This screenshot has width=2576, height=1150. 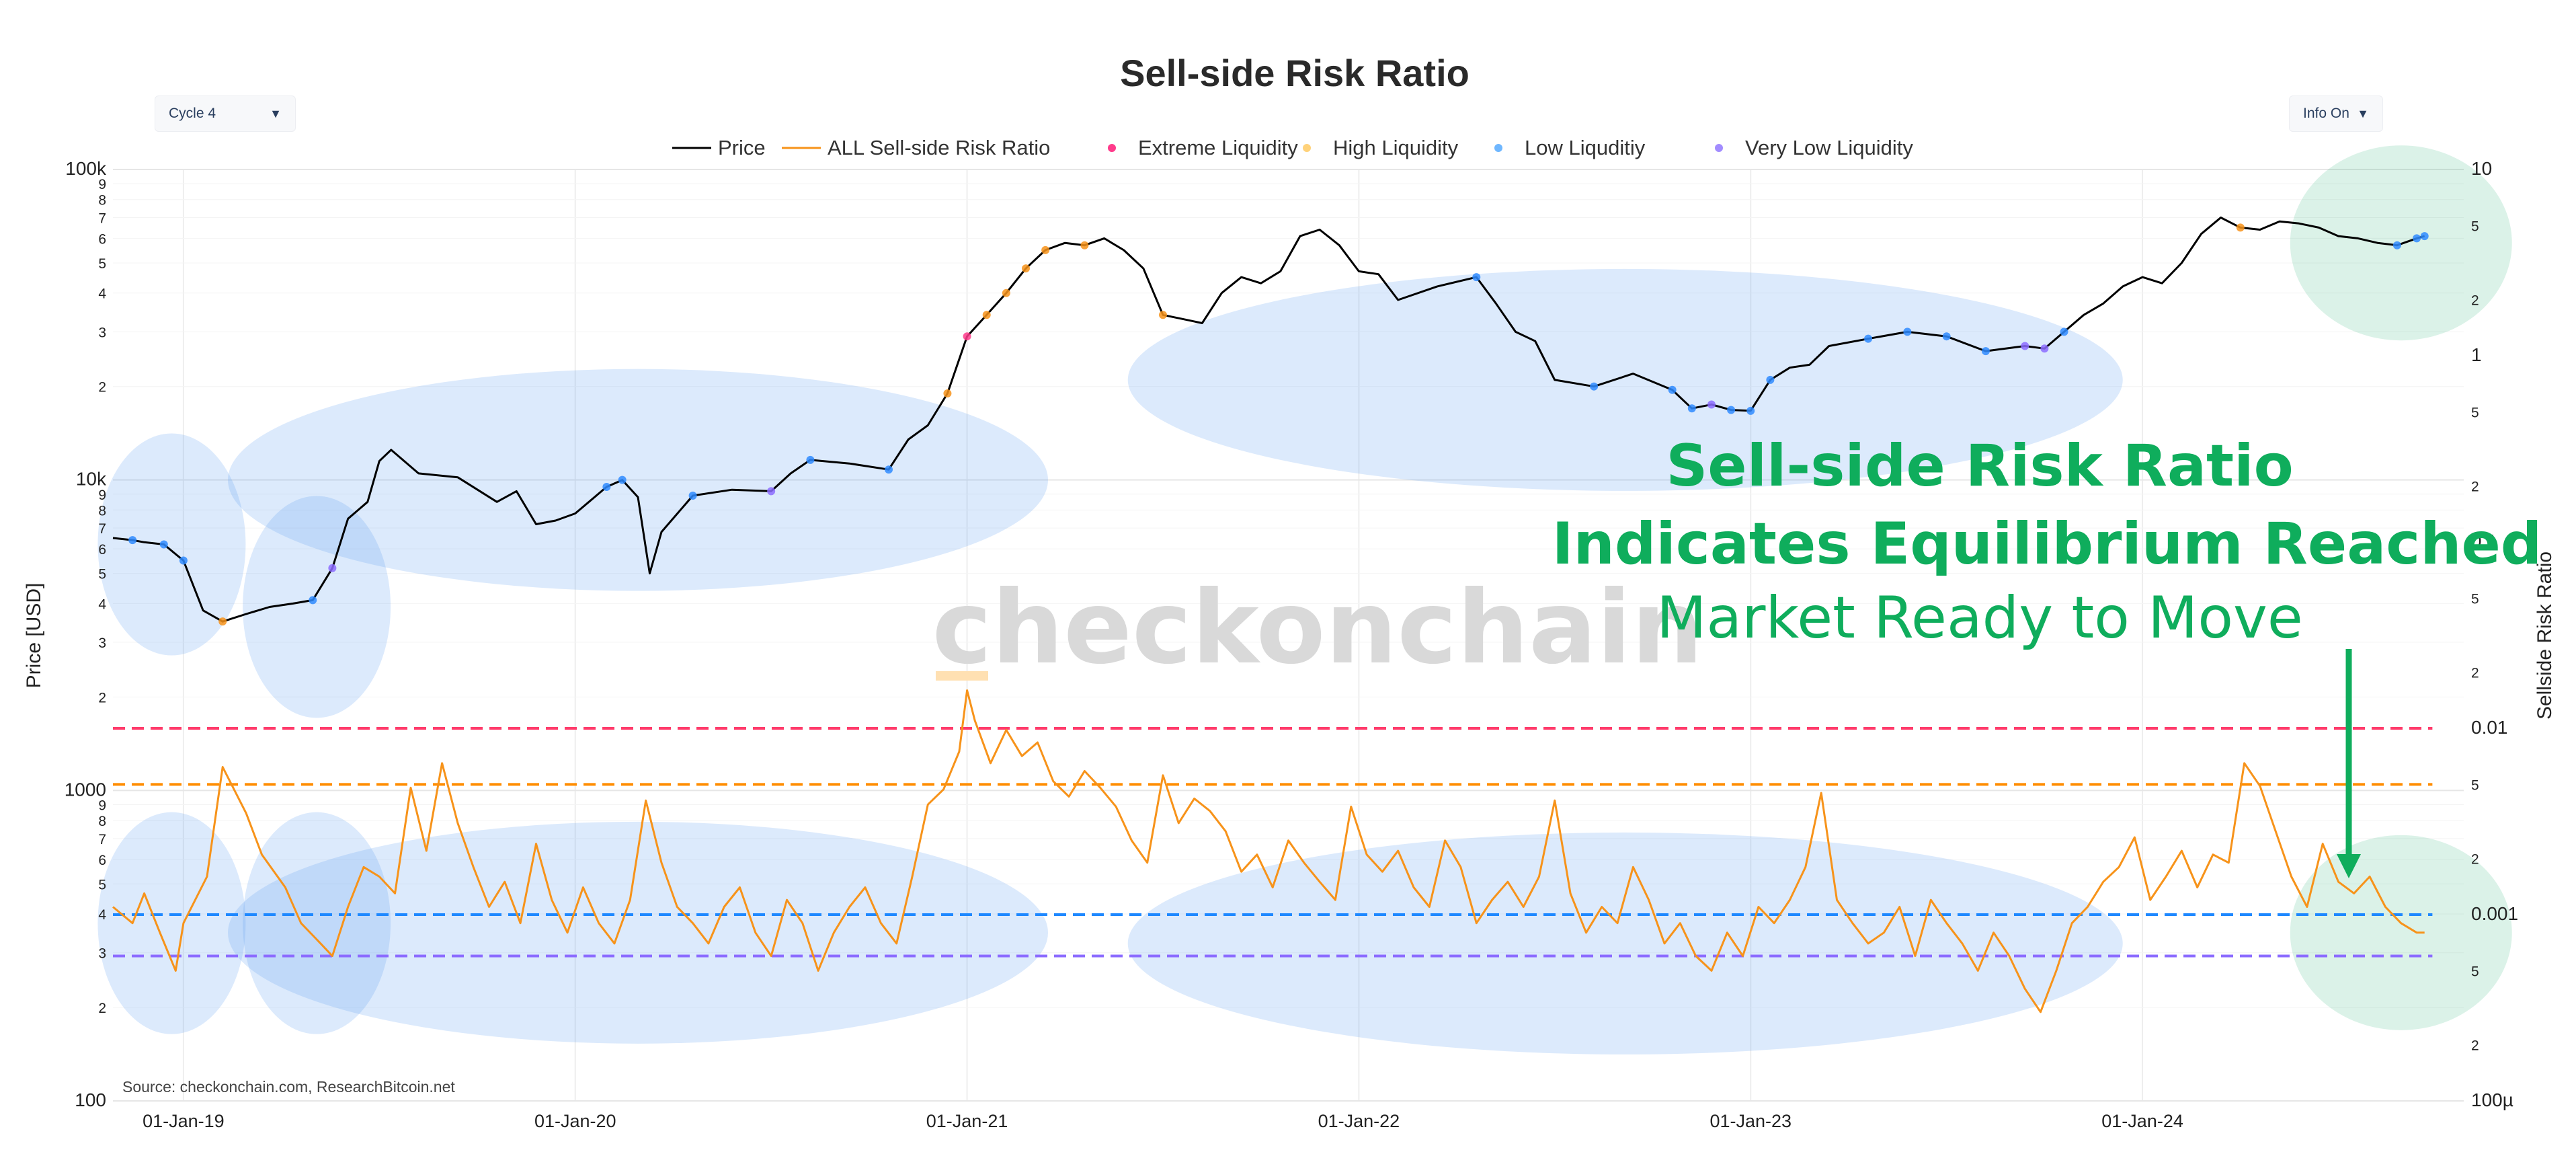 I want to click on annotation-line3: Market Ready to Move, so click(x=1979, y=618).